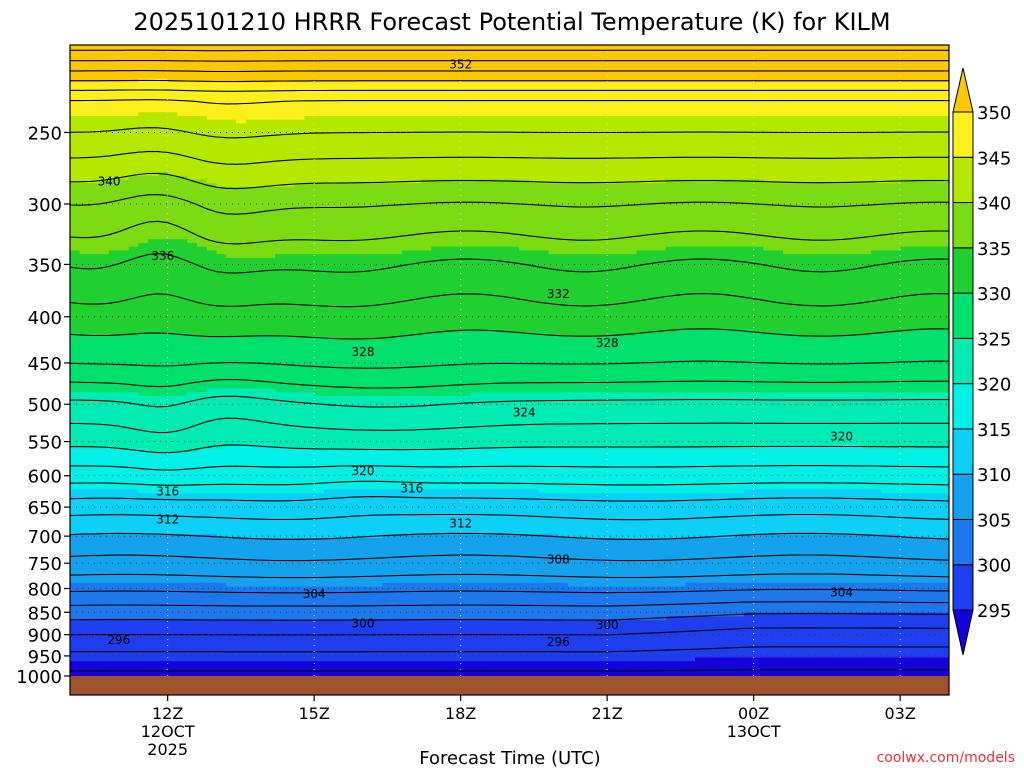 Image resolution: width=1024 pixels, height=768 pixels. What do you see at coordinates (509, 758) in the screenshot?
I see `x-axis-label: Forecast Time (UTC)` at bounding box center [509, 758].